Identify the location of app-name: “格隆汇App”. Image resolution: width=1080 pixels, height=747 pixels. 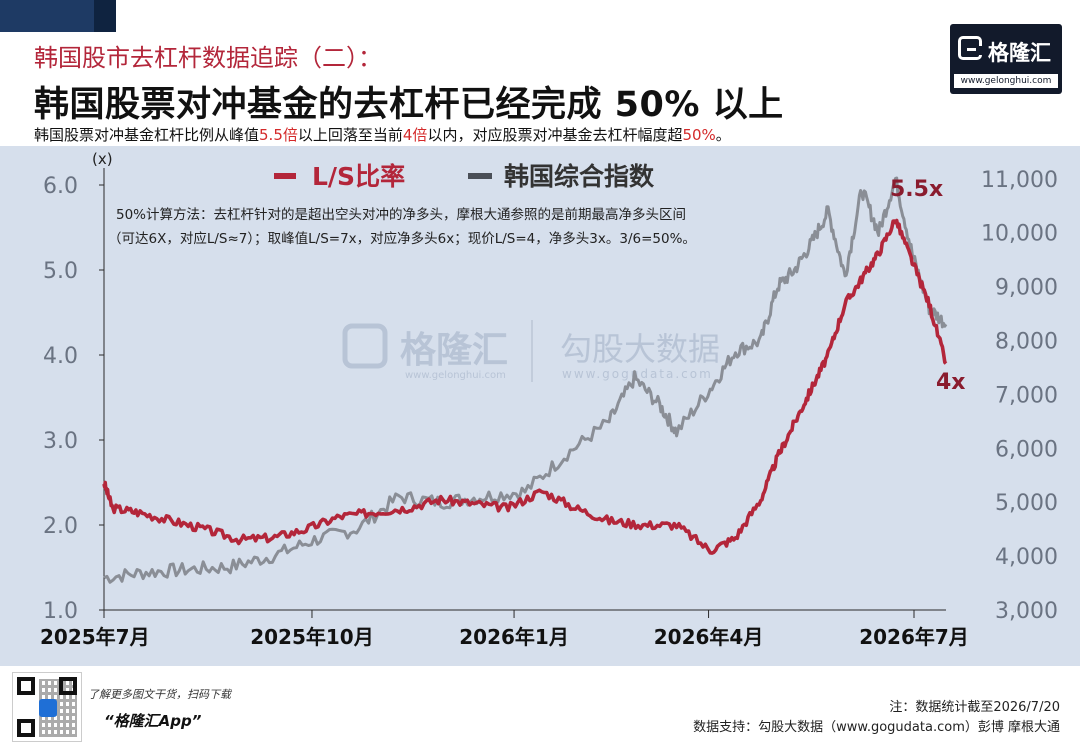
(153, 721).